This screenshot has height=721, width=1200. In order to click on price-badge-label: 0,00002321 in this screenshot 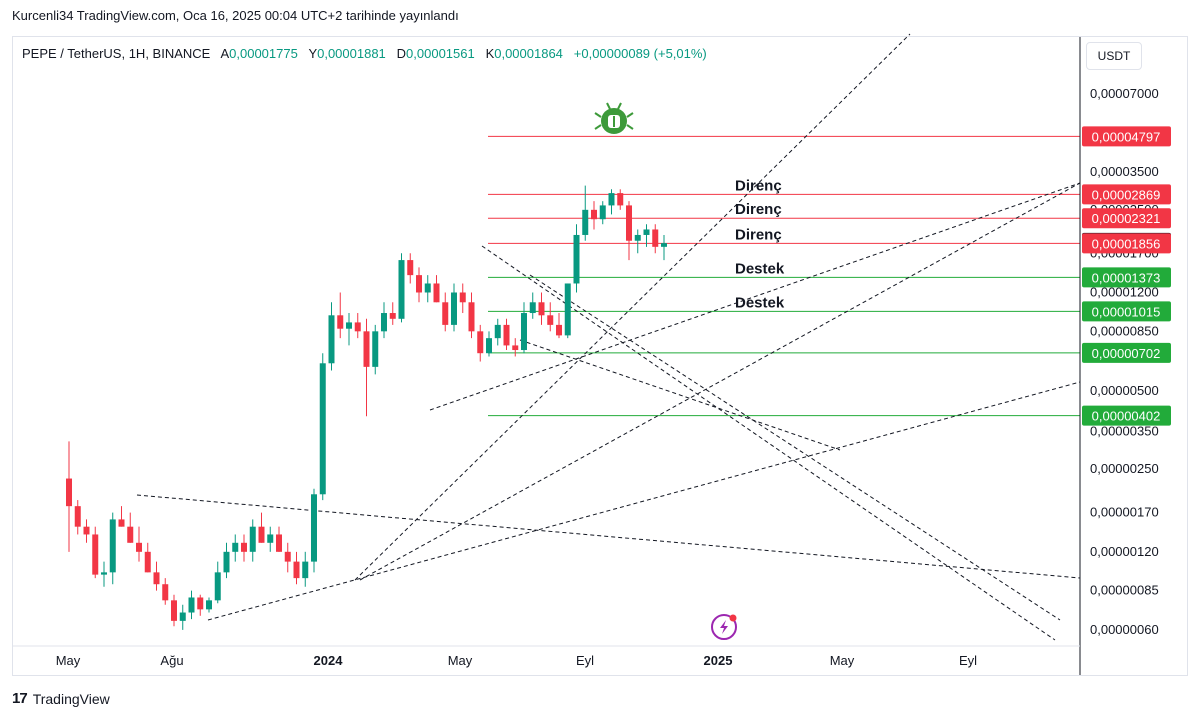, I will do `click(1126, 218)`.